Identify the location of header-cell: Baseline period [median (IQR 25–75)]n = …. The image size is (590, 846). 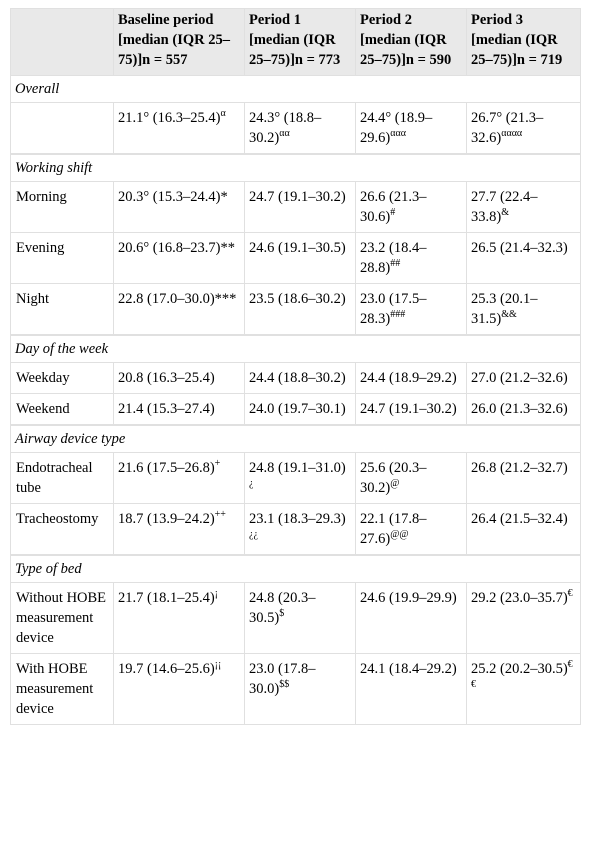
(179, 42).